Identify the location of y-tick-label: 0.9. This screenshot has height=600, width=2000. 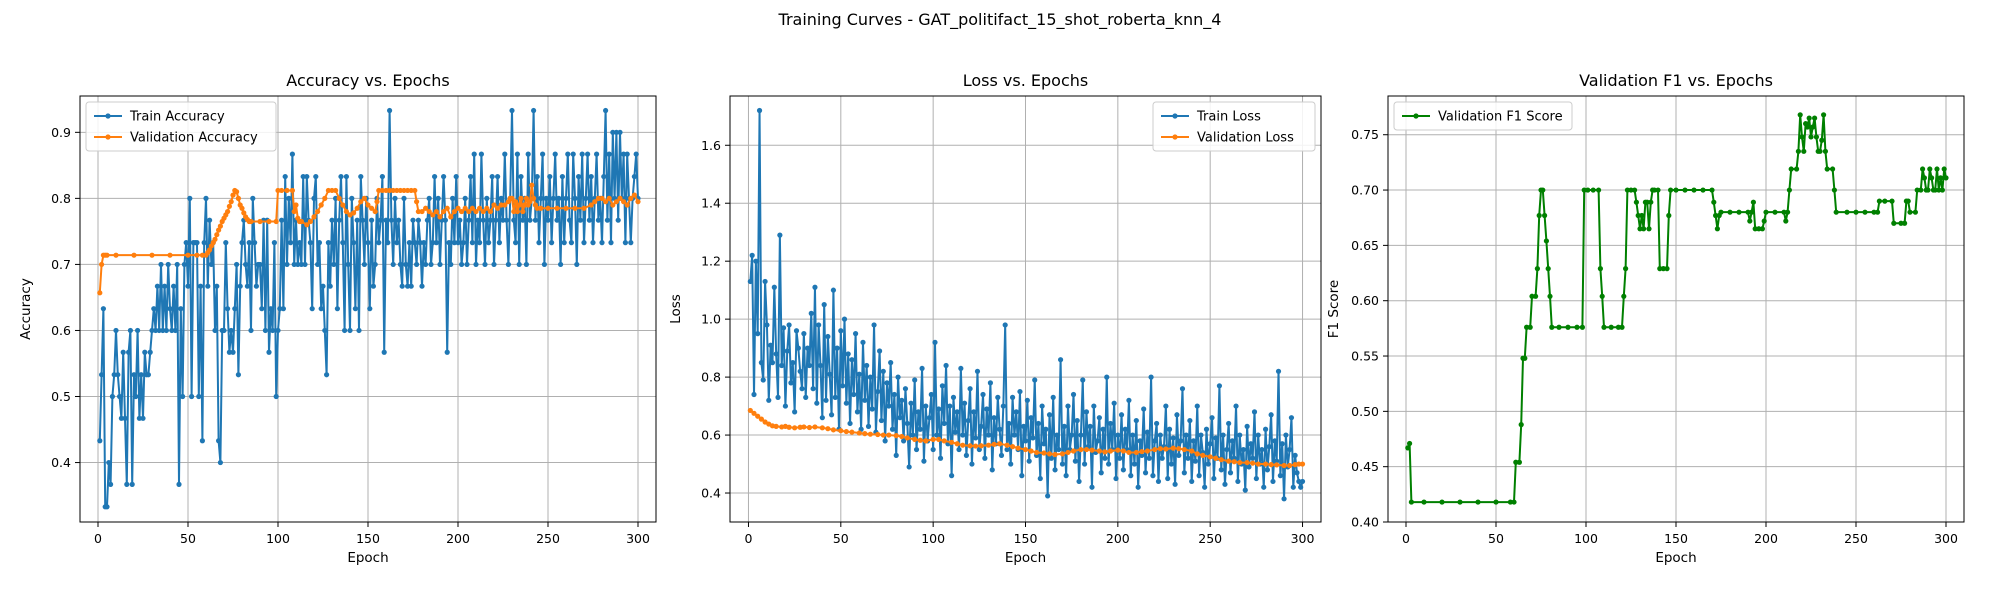
(61, 132).